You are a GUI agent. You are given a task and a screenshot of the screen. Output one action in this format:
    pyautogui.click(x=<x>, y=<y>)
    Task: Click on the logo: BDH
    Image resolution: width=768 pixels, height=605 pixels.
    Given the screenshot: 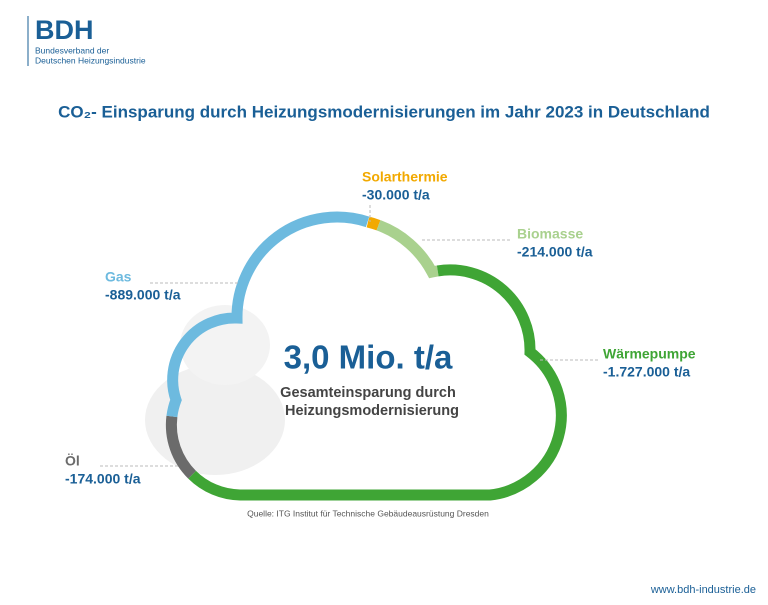 What is the action you would take?
    pyautogui.click(x=64, y=30)
    